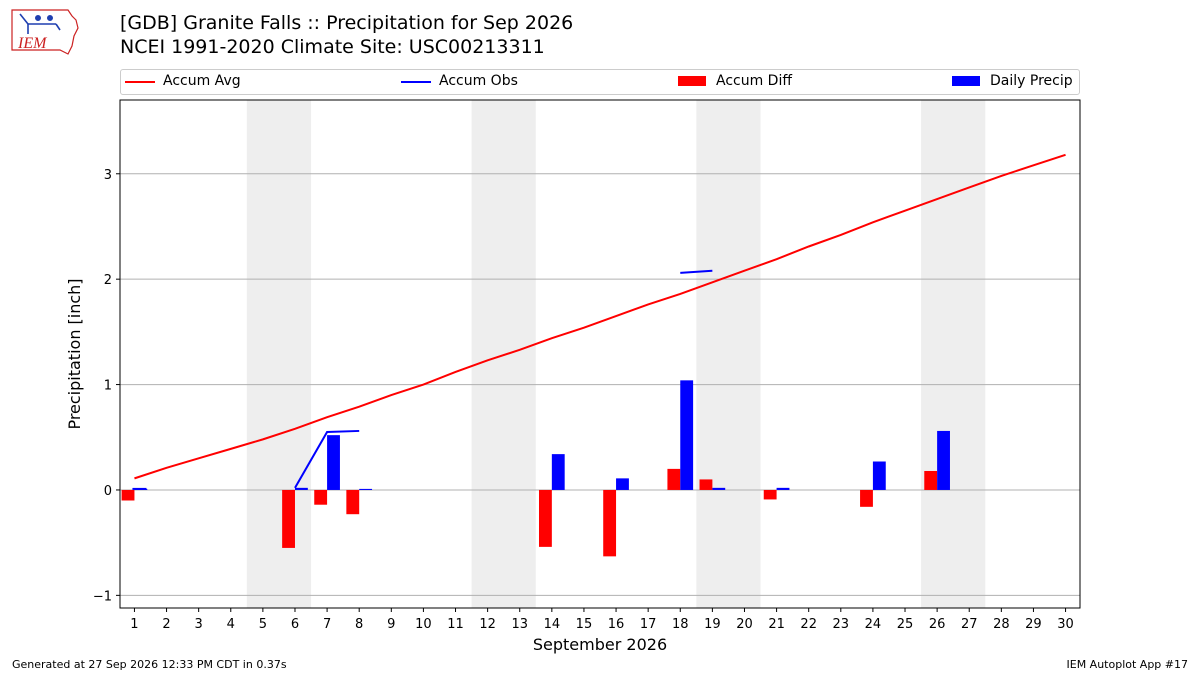 The width and height of the screenshot is (1200, 675). Describe the element at coordinates (231, 624) in the screenshot. I see `x-tick-label-4: 4` at that location.